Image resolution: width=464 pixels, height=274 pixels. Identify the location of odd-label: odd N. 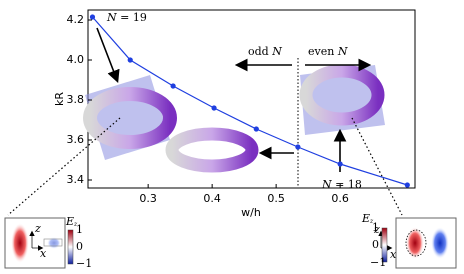
(265, 51).